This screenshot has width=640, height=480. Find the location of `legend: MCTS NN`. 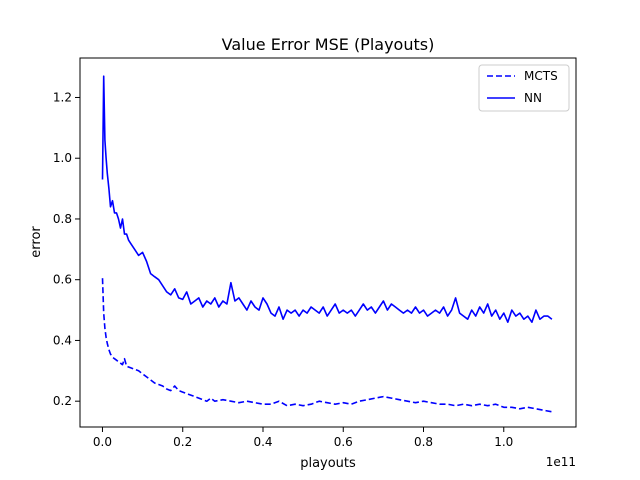

legend: MCTS NN is located at coordinates (524, 88).